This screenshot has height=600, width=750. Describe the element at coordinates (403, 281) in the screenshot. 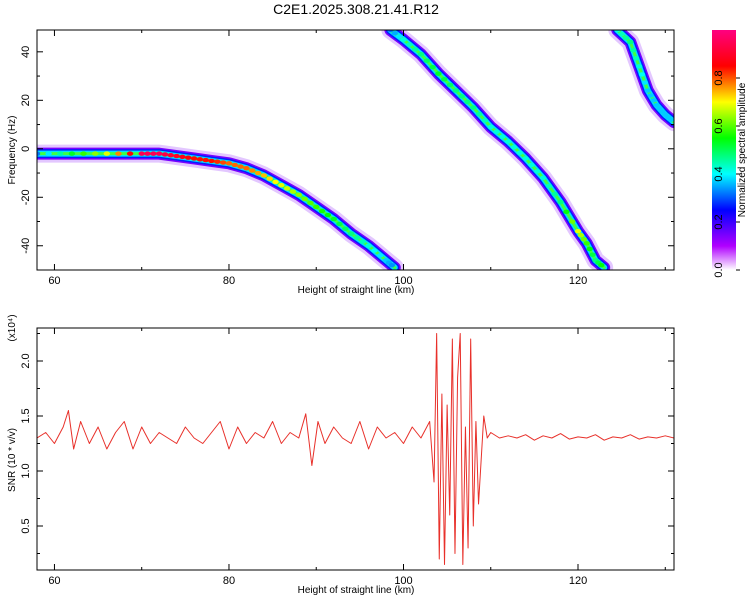

I see `x-tick-label: 100` at that location.